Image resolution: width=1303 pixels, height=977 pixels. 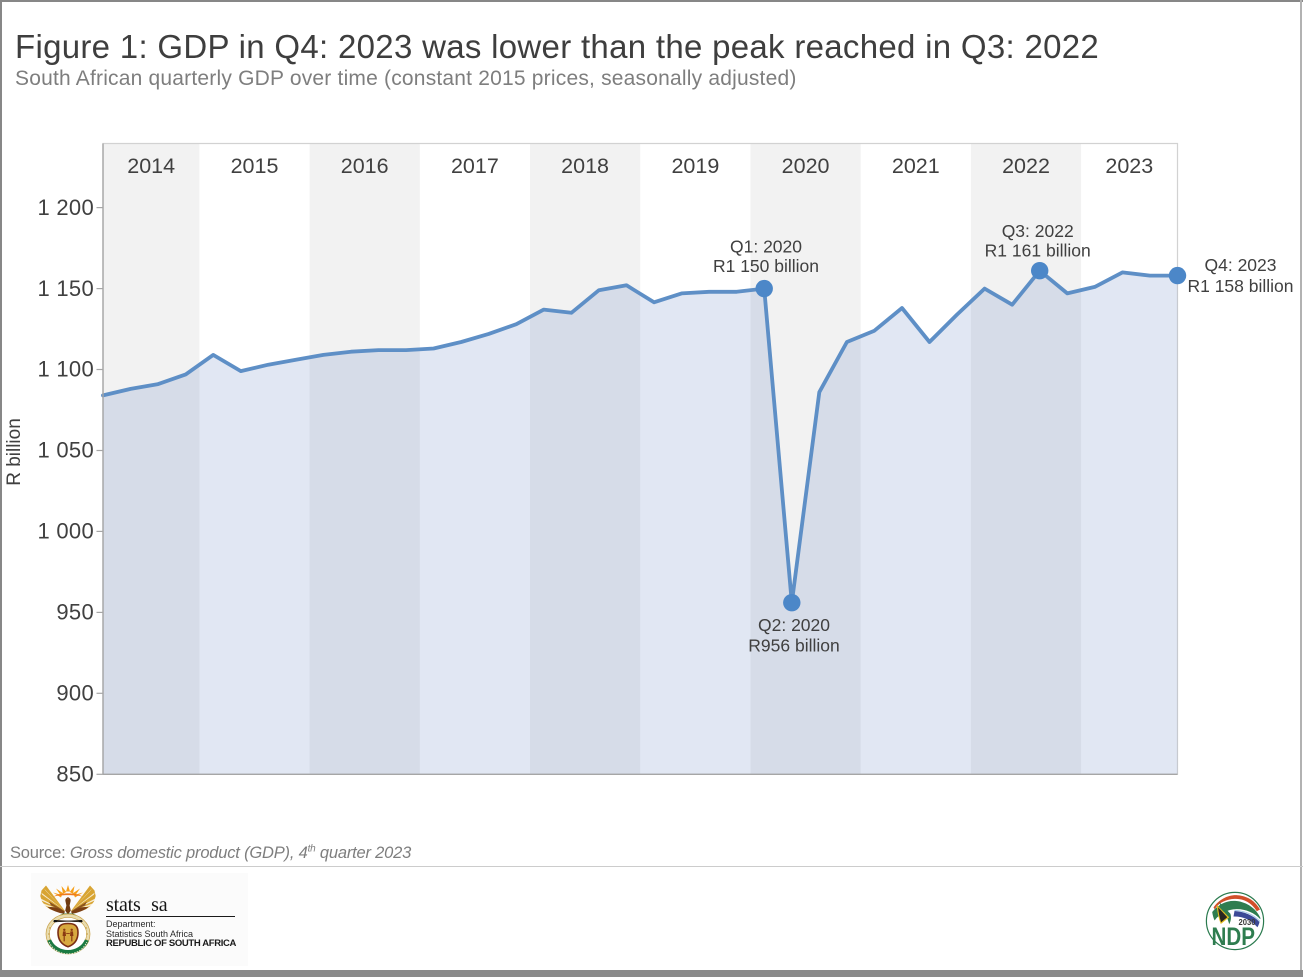 What do you see at coordinates (1038, 251) in the screenshot?
I see `svg-text: R1 161 billion` at bounding box center [1038, 251].